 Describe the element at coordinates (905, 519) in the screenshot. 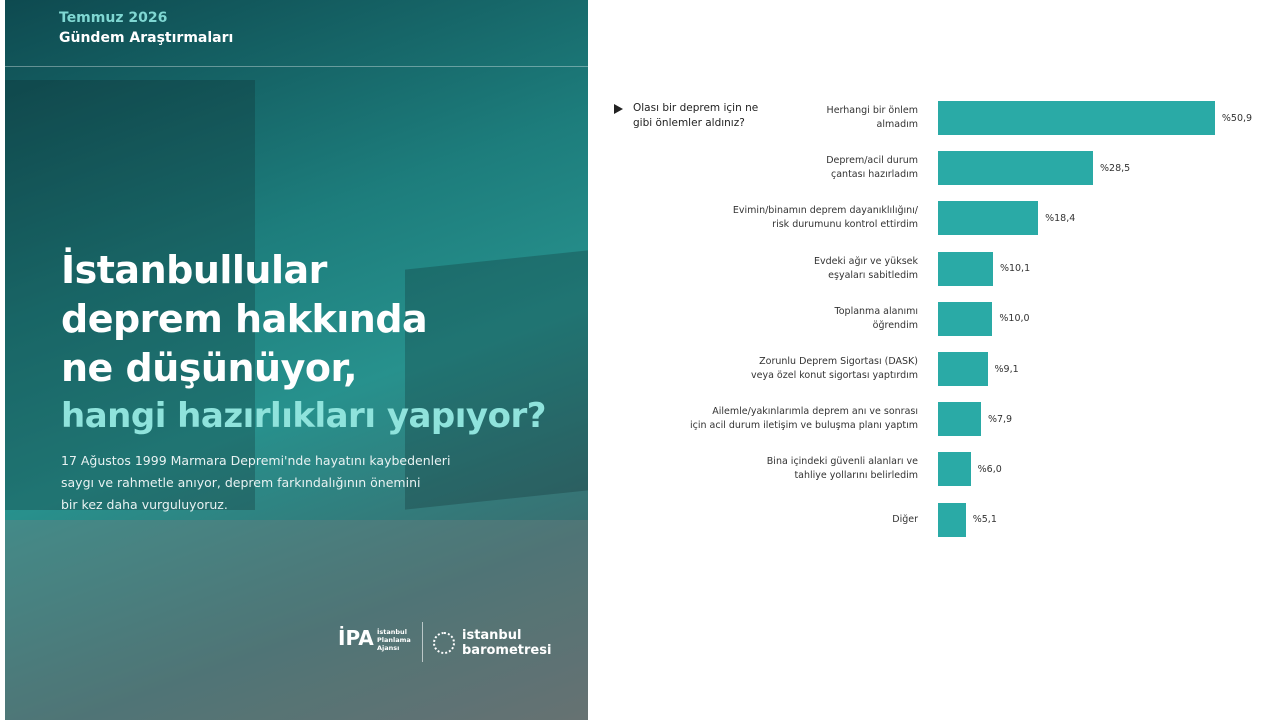

I see `category-label: Diğer` at that location.